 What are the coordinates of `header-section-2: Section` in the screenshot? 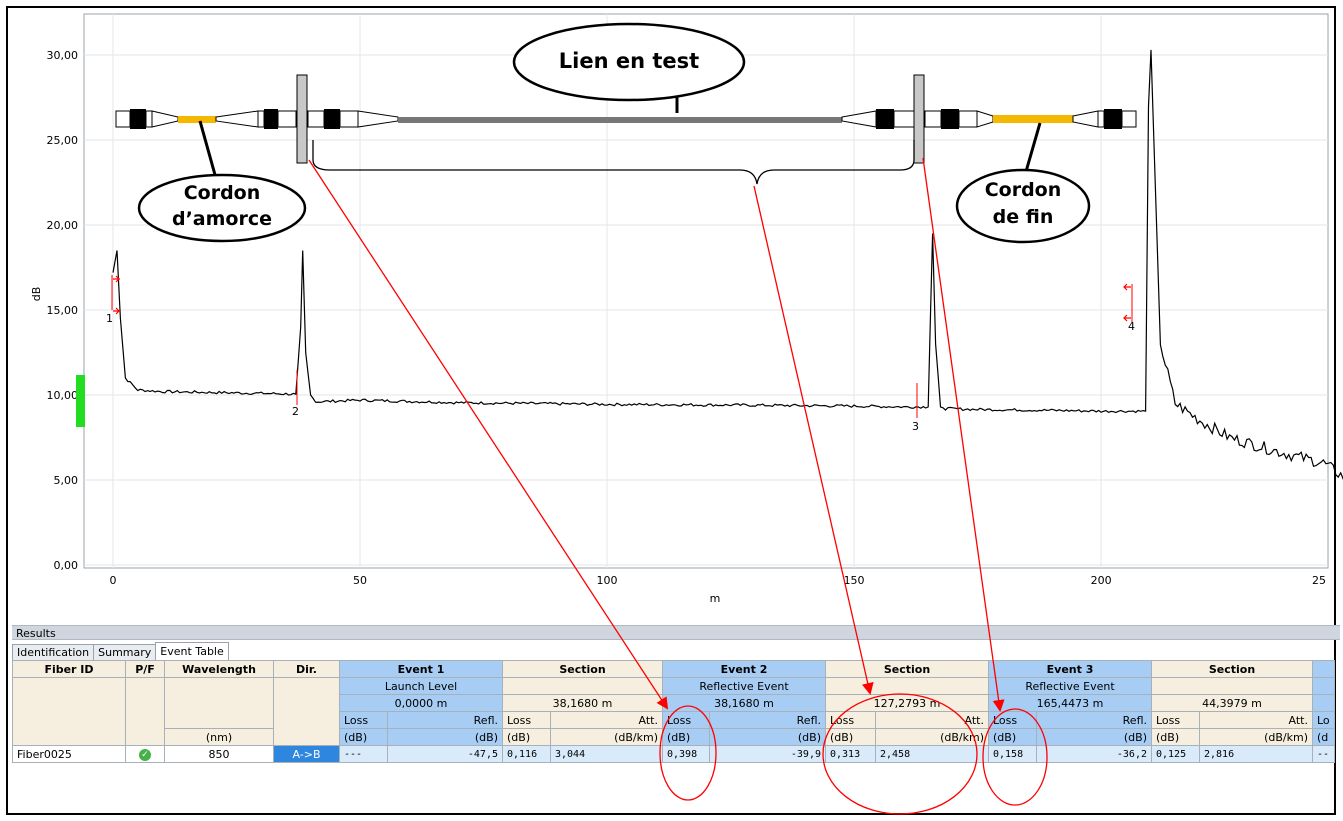 It's located at (907, 669).